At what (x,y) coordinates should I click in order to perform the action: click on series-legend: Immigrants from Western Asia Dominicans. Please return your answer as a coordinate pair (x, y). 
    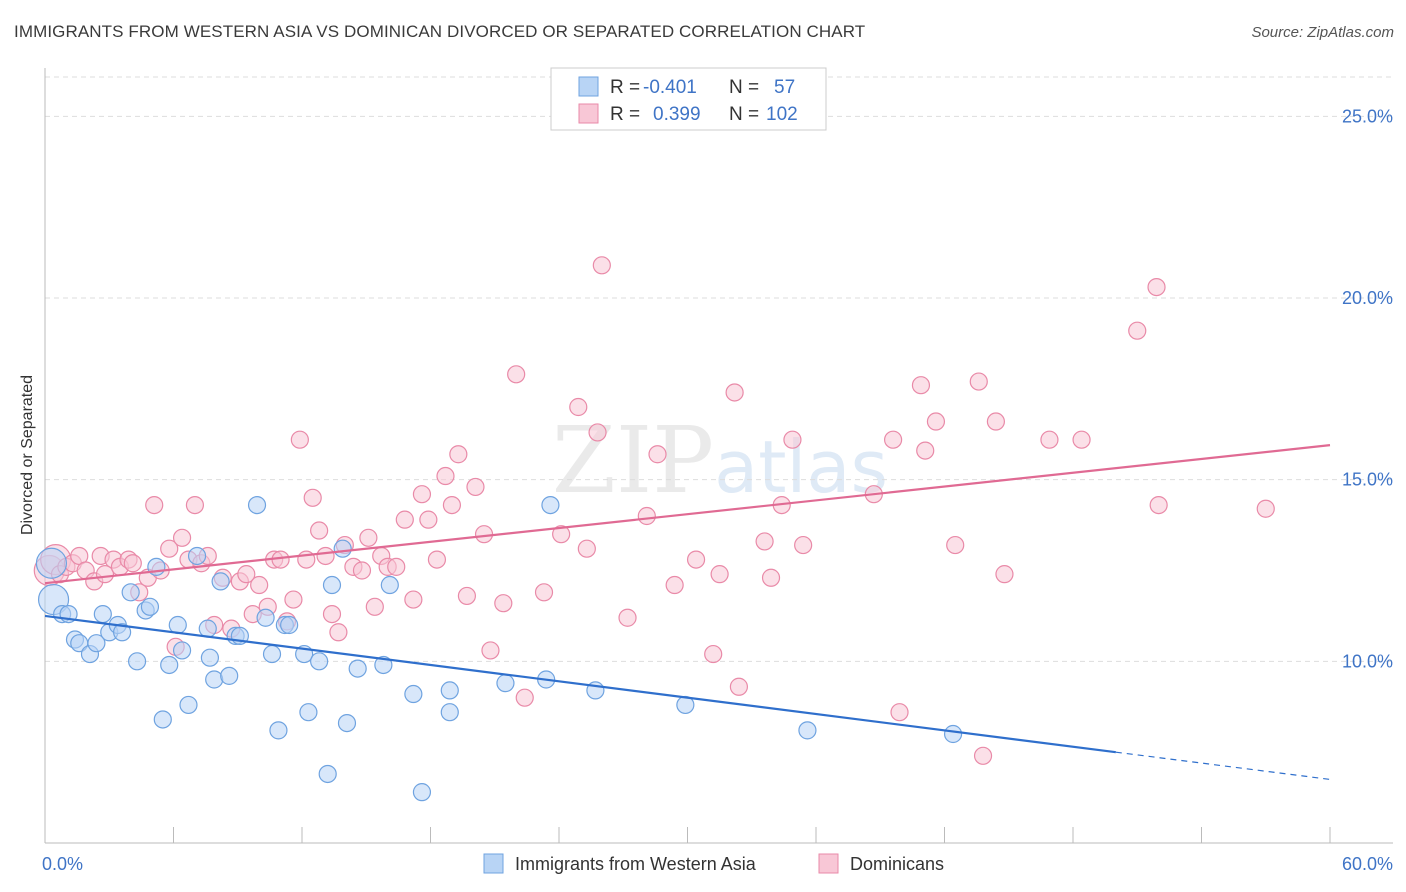
    Looking at the image, I should click on (713, 863).